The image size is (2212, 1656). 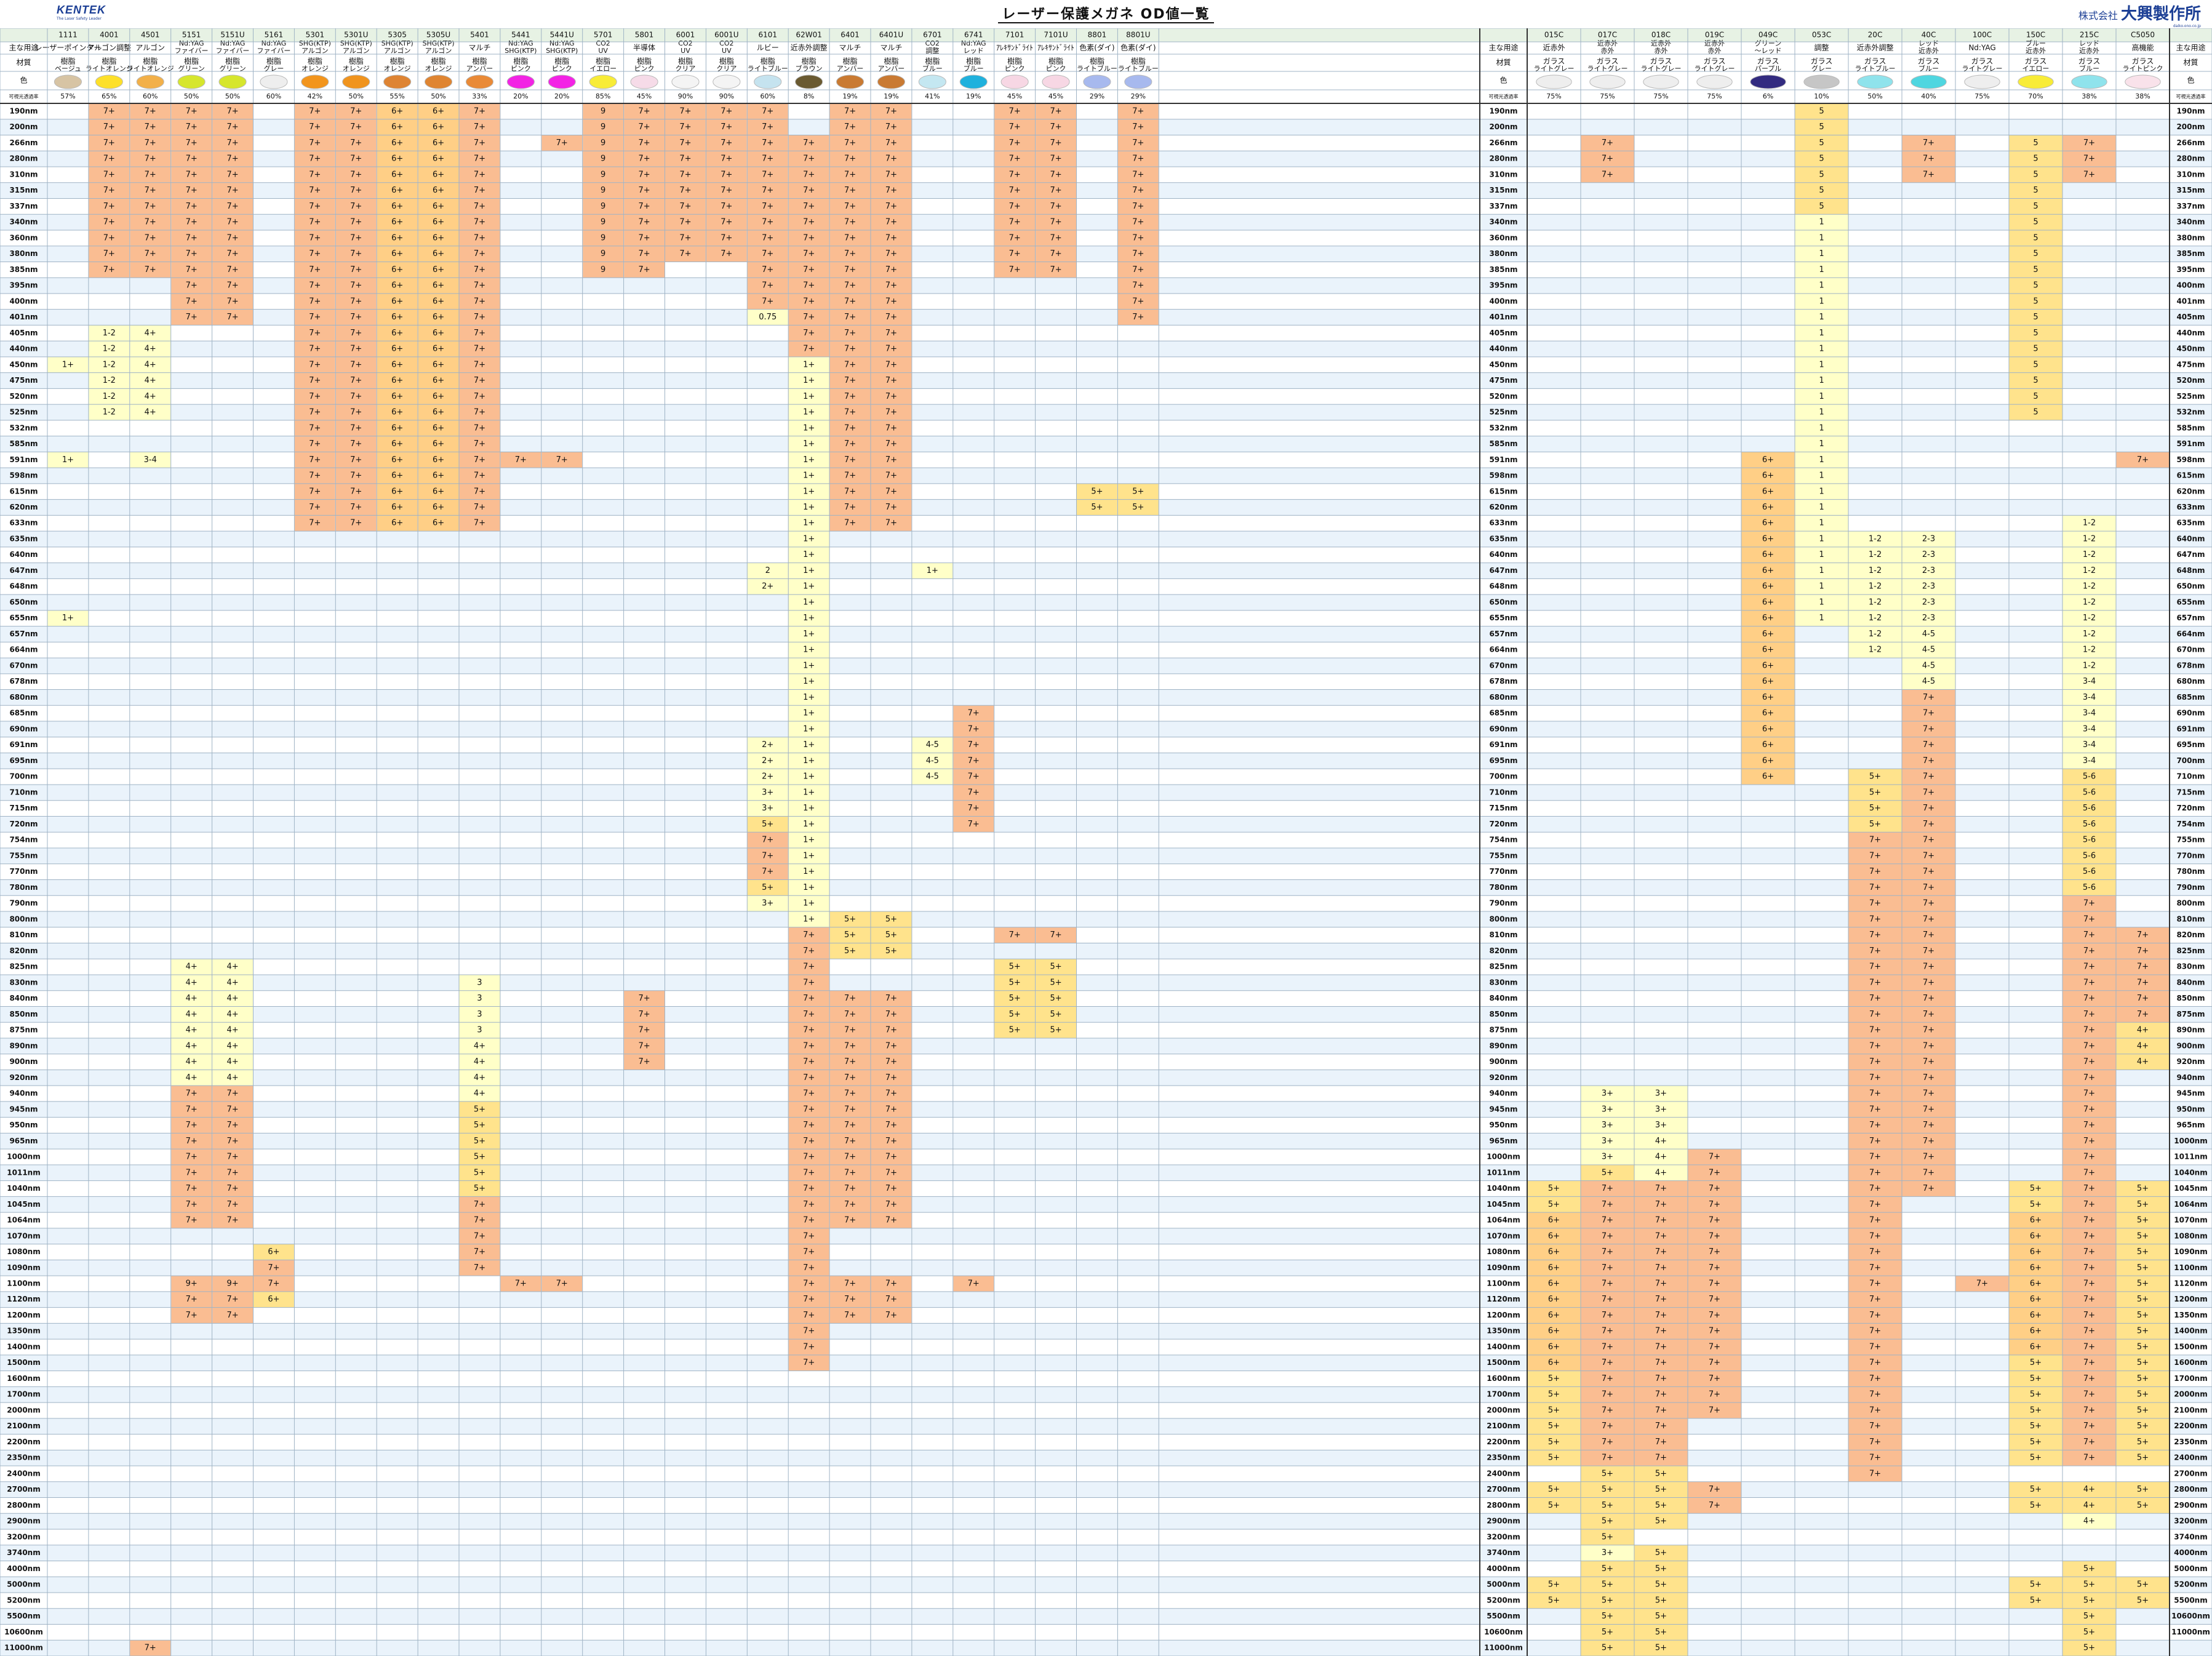 I want to click on wavelength-label-right: 315nm, so click(x=2190, y=190).